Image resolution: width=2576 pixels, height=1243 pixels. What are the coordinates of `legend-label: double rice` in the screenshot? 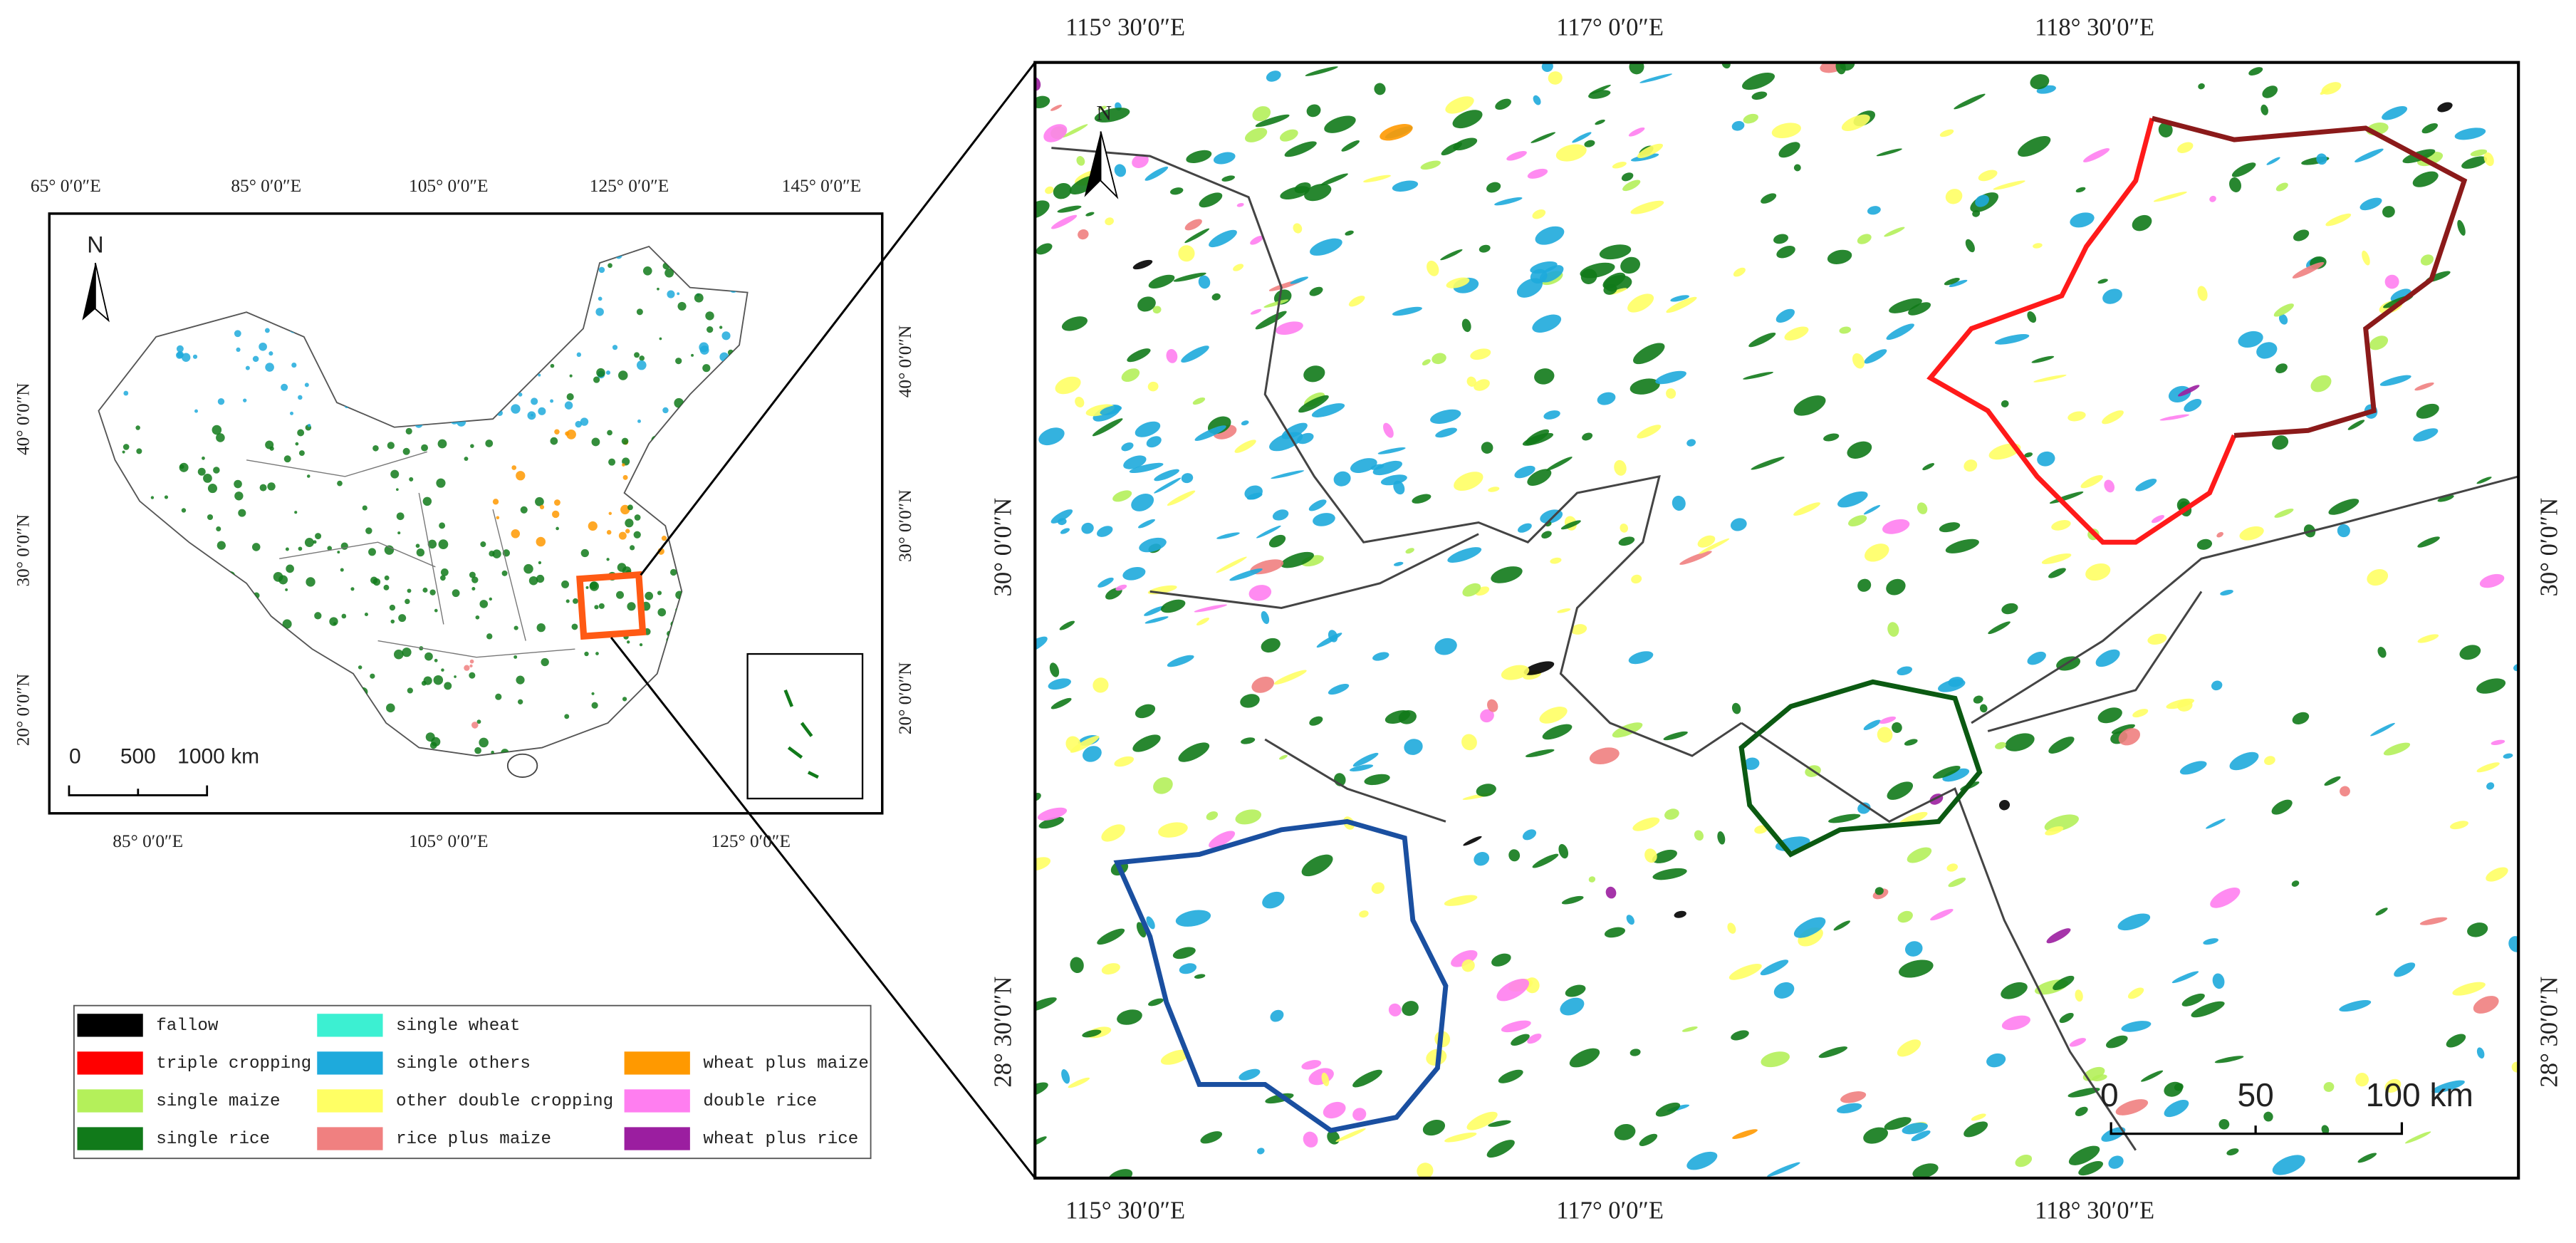 It's located at (760, 1101).